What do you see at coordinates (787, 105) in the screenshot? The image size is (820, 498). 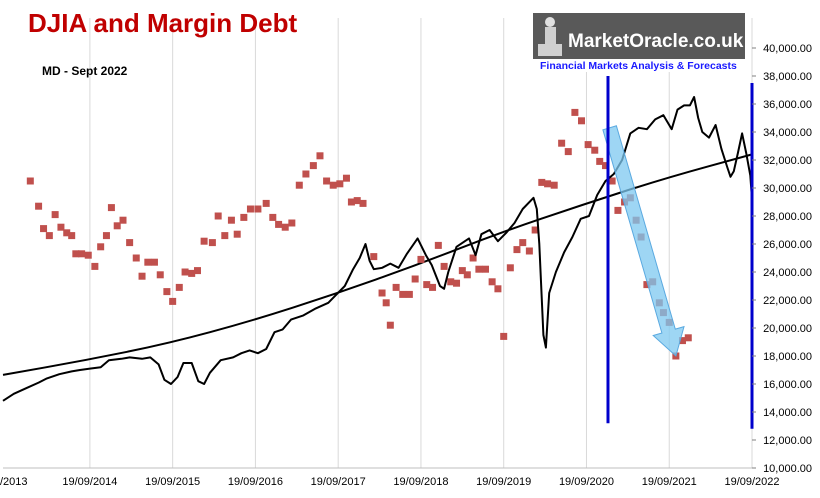 I see `y-tick-label: 36,000.00` at bounding box center [787, 105].